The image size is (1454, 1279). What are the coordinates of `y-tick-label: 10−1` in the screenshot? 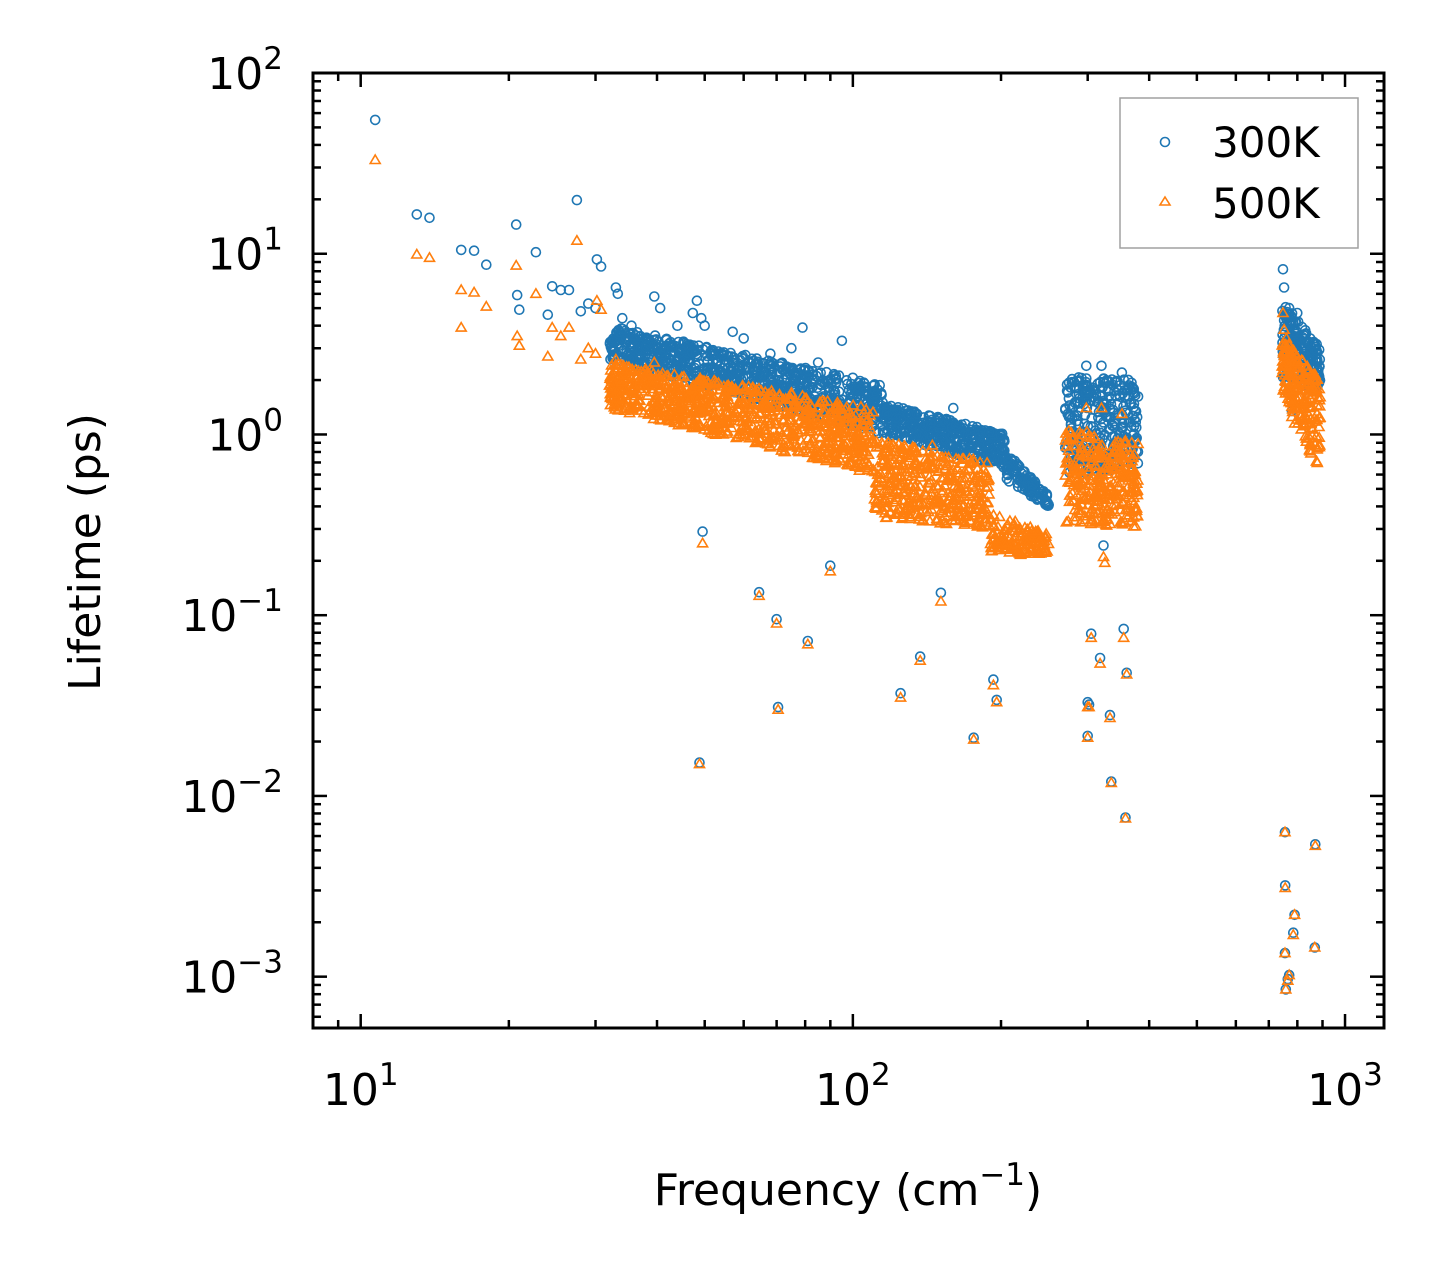 It's located at (232, 612).